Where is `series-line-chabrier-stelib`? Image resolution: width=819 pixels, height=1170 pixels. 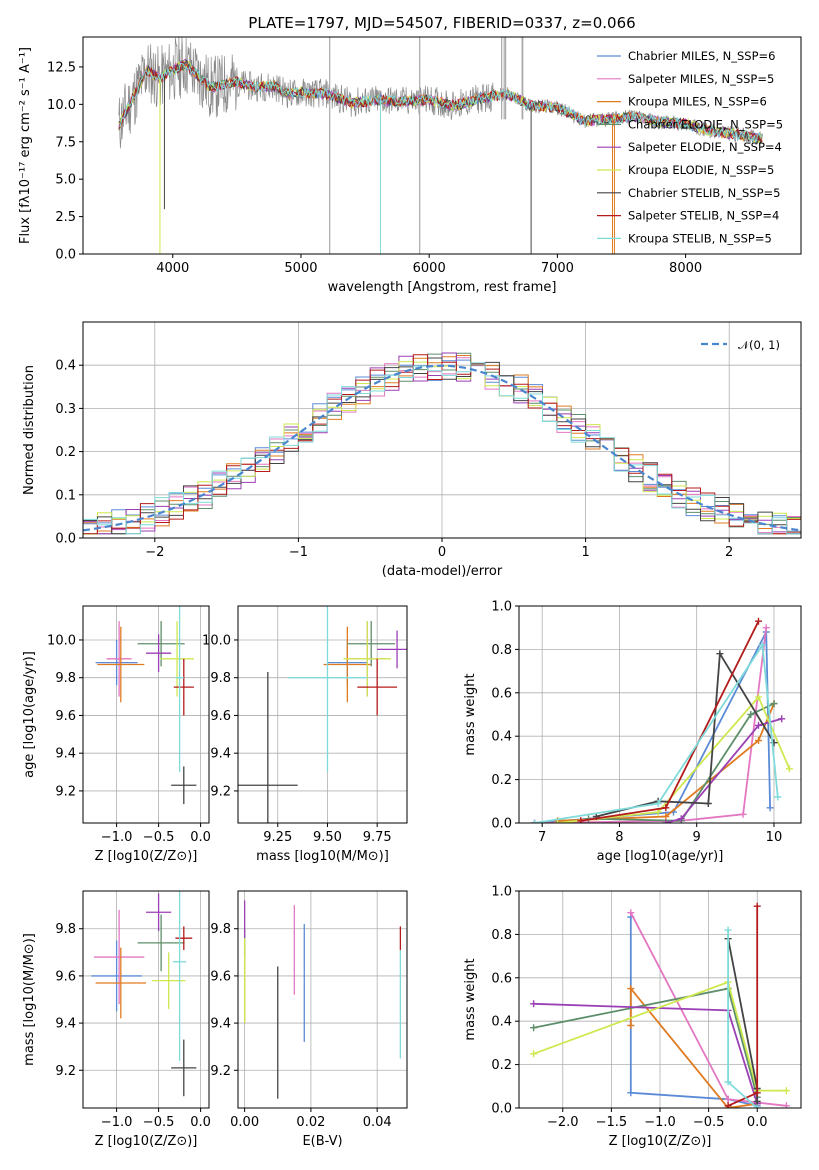 series-line-chabrier-stelib is located at coordinates (685, 734).